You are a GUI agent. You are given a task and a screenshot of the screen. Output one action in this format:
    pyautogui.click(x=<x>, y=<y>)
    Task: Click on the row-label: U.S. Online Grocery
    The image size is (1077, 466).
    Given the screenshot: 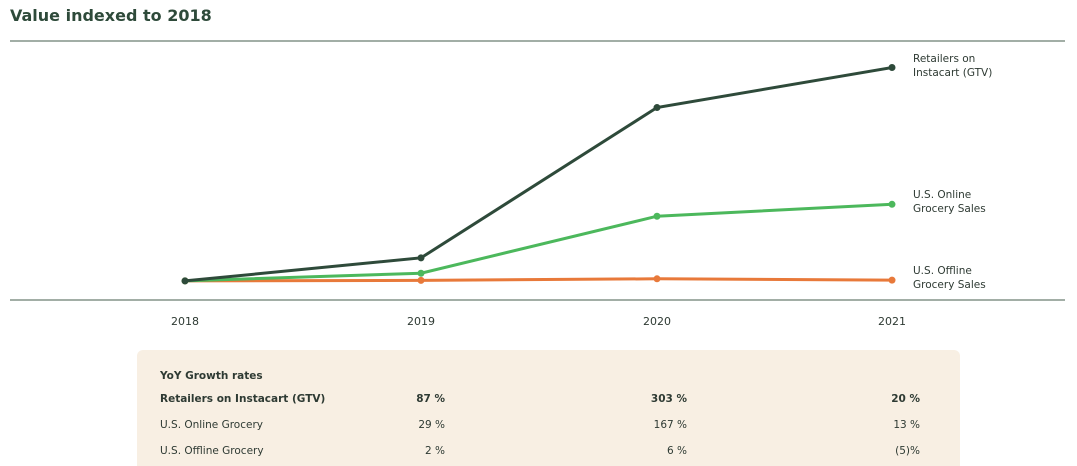 What is the action you would take?
    pyautogui.click(x=211, y=425)
    